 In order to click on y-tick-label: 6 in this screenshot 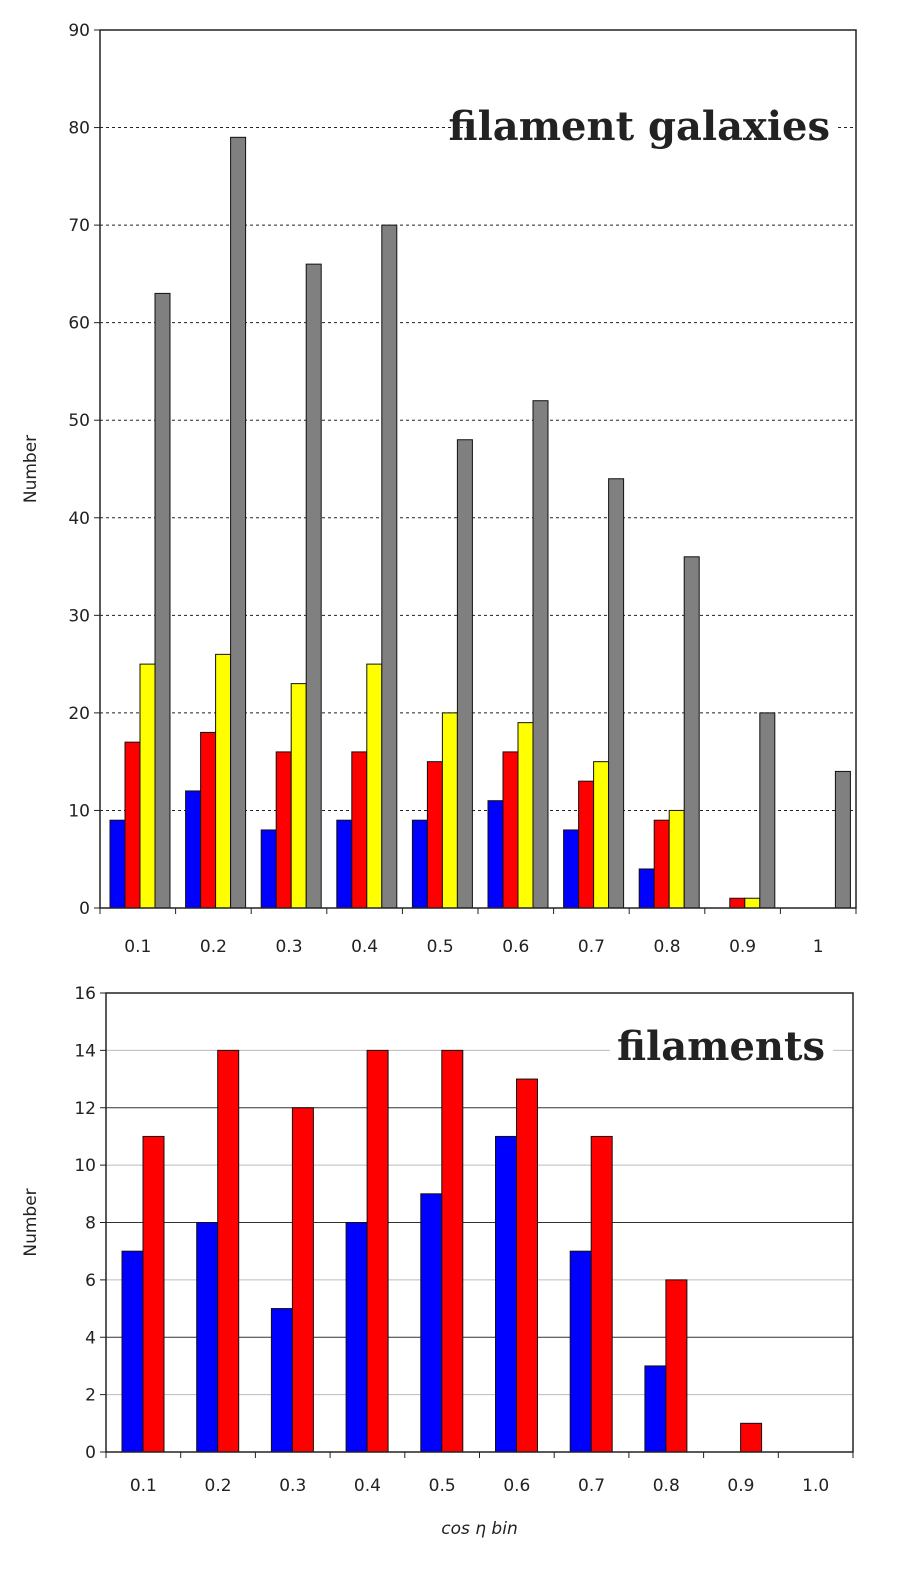, I will do `click(90, 1281)`.